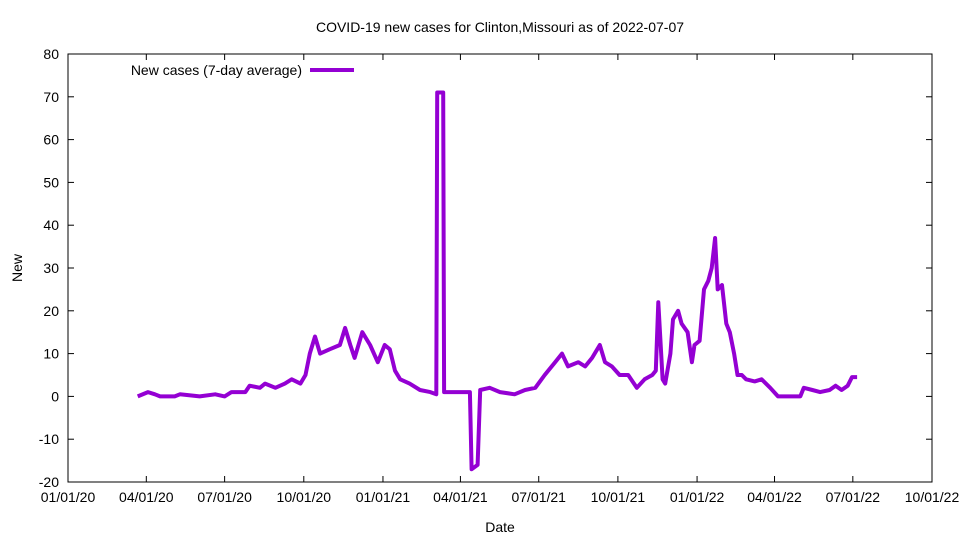 The width and height of the screenshot is (960, 545). I want to click on x-tick-label: 10/01/21, so click(618, 497).